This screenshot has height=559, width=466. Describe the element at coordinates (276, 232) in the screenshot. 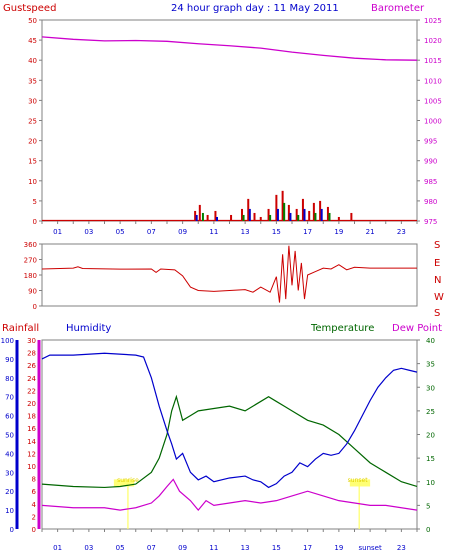

I see `x-tick-top-label: 15` at that location.